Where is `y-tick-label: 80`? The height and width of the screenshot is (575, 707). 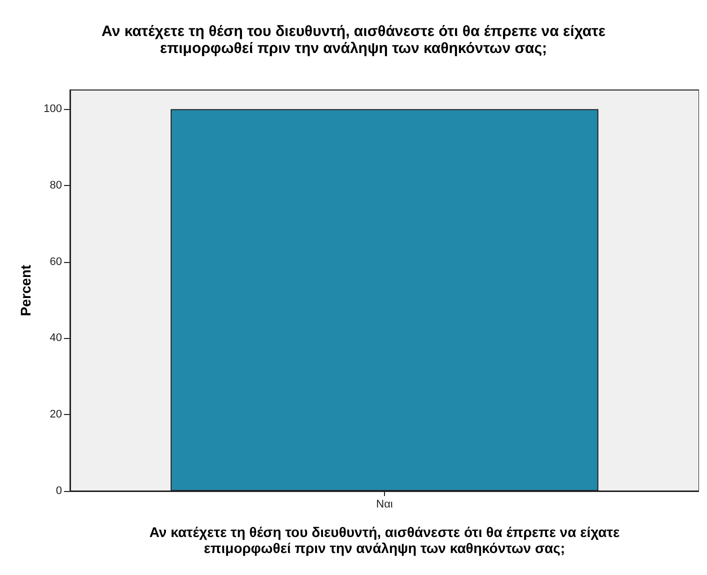
y-tick-label: 80 is located at coordinates (56, 185).